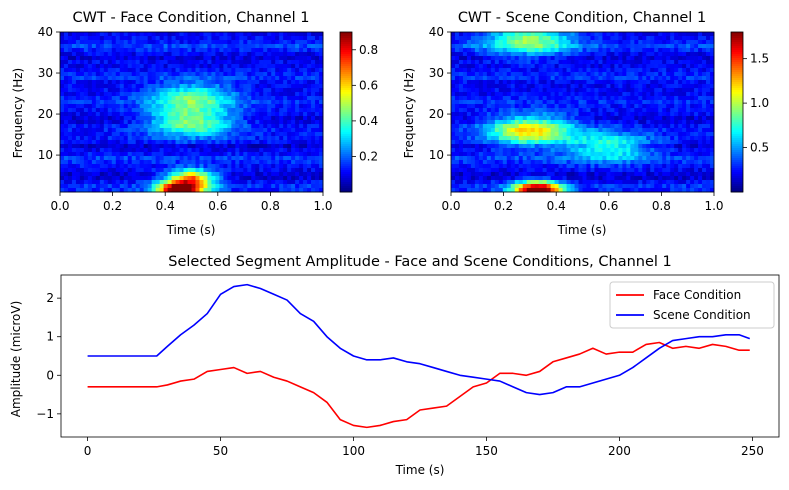 Image resolution: width=789 pixels, height=490 pixels. Describe the element at coordinates (112, 206) in the screenshot. I see `x-tick-label: 0.2` at that location.